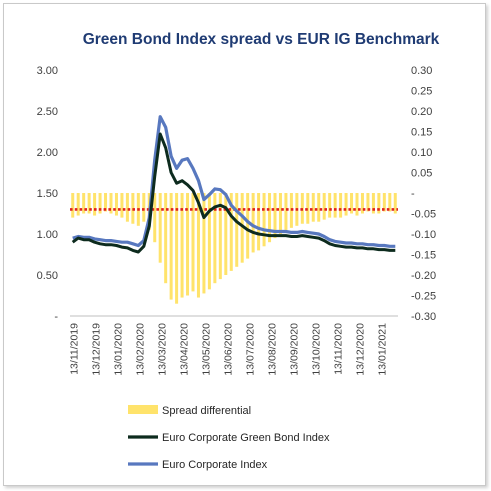 The width and height of the screenshot is (491, 491). I want to click on x-tick-label: 13/03/2020, so click(163, 349).